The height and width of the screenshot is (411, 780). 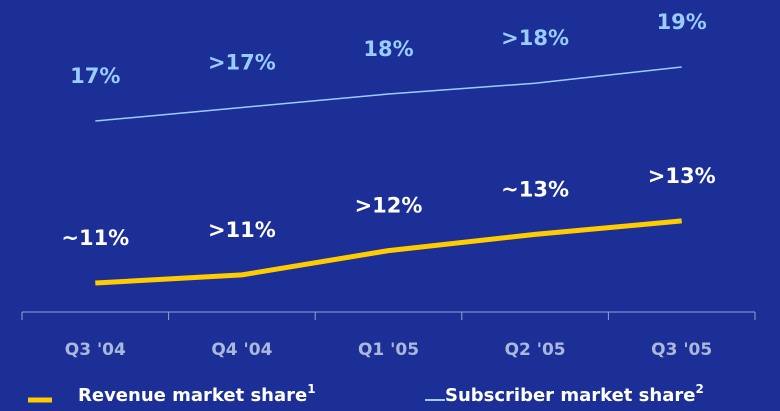 What do you see at coordinates (242, 63) in the screenshot?
I see `data-label: >17%` at bounding box center [242, 63].